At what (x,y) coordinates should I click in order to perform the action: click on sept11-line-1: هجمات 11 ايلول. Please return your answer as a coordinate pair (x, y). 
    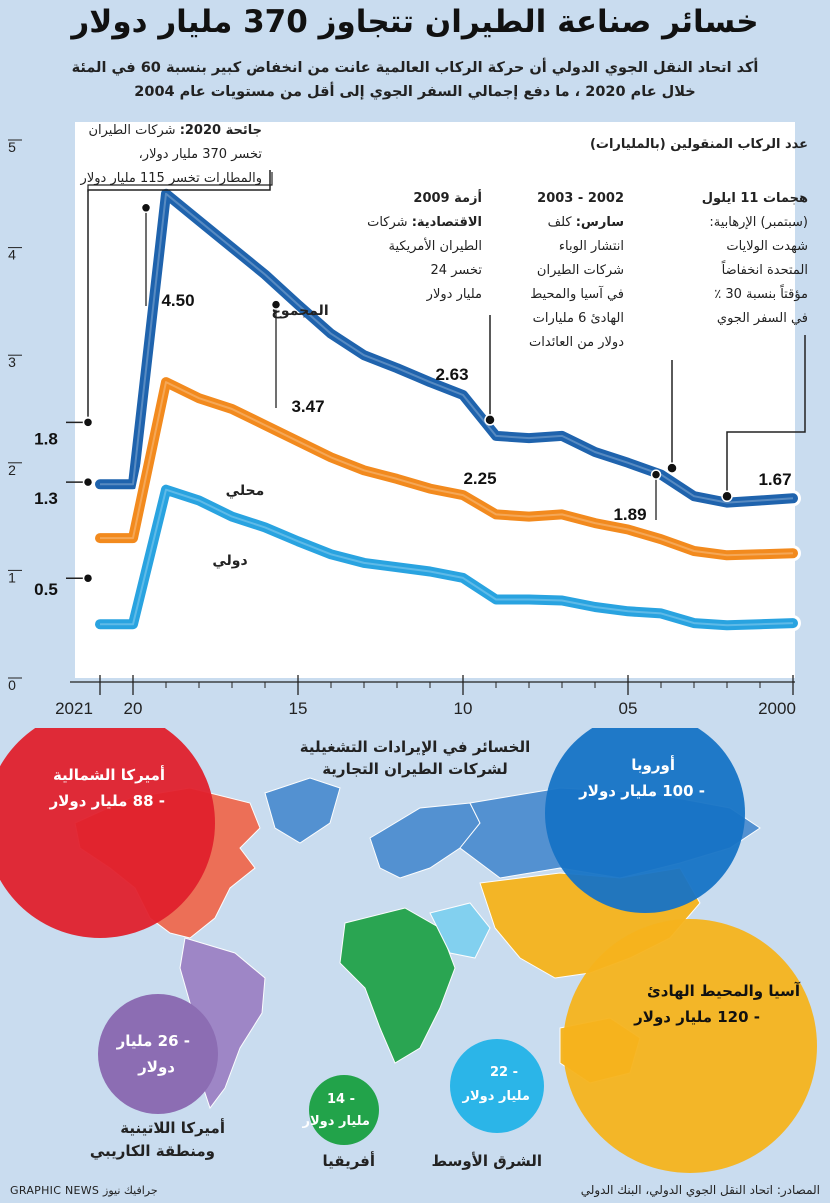
    Looking at the image, I should click on (755, 198).